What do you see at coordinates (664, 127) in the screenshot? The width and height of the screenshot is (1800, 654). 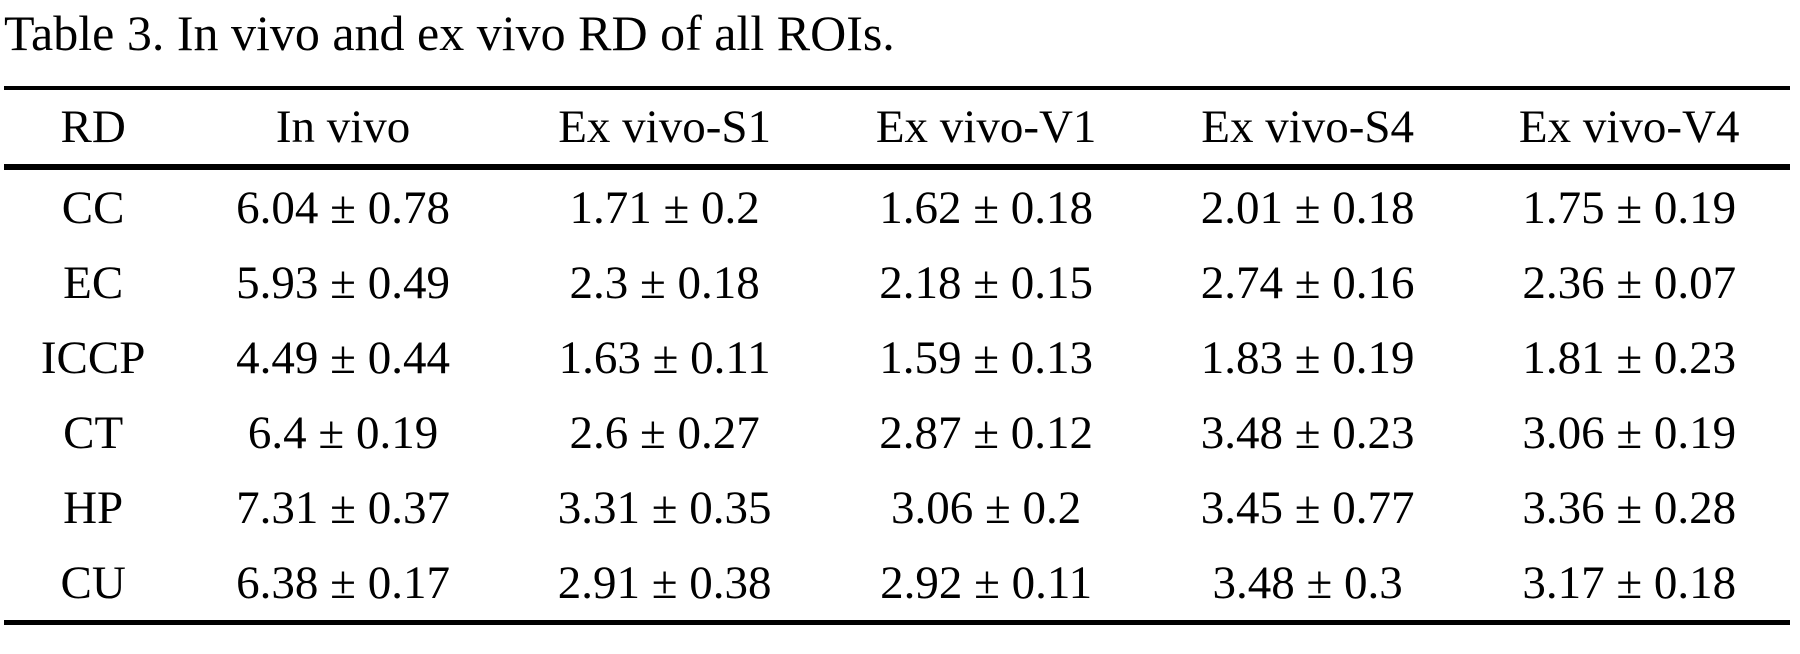 I see `column-header-ex-vivo-s1: Ex vivo-S1` at bounding box center [664, 127].